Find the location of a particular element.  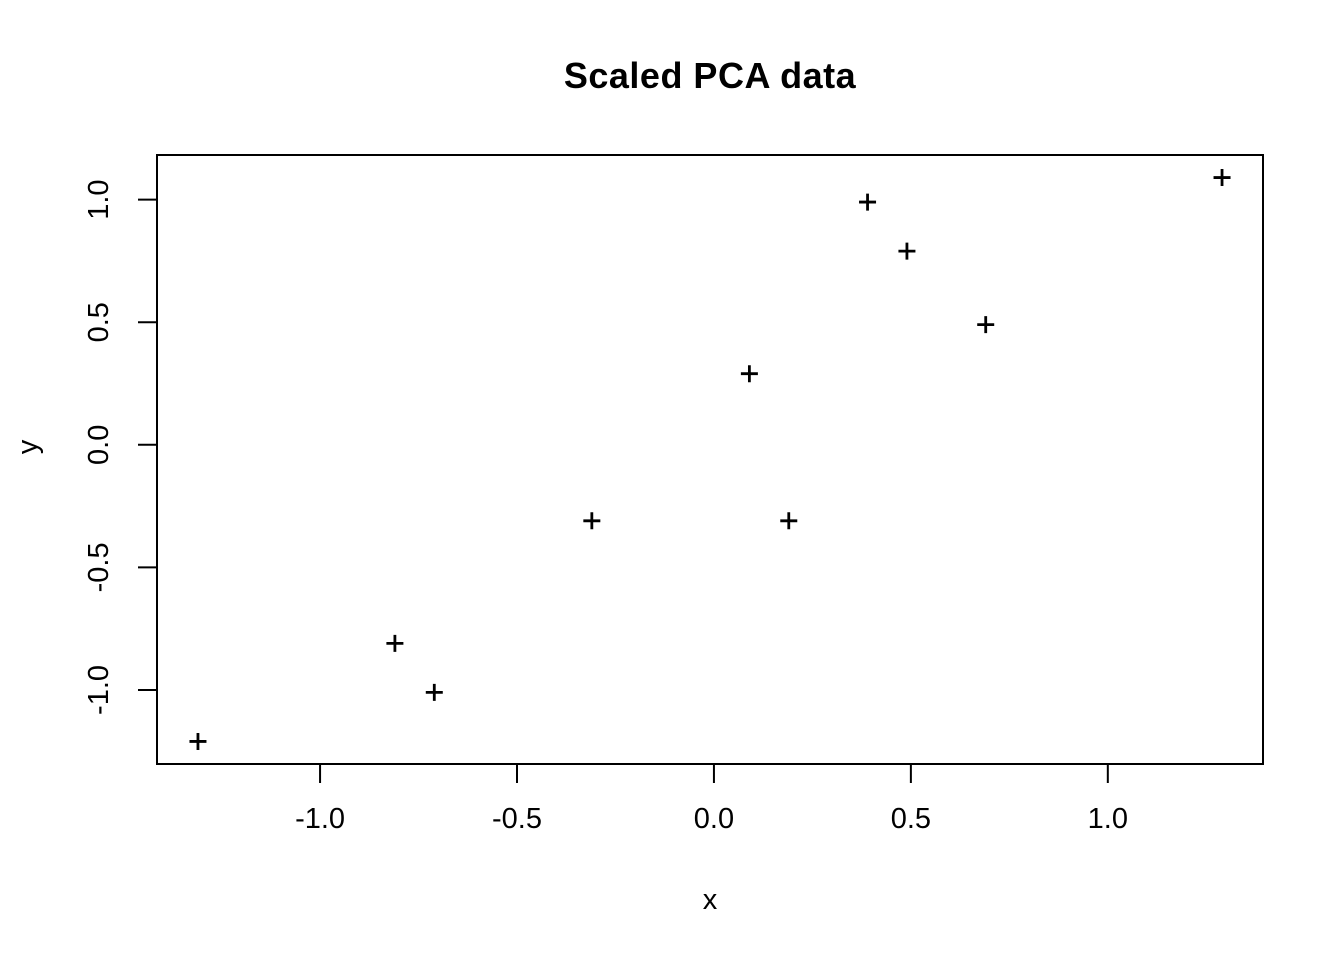

y-tick-label: 0.5 is located at coordinates (99, 322).